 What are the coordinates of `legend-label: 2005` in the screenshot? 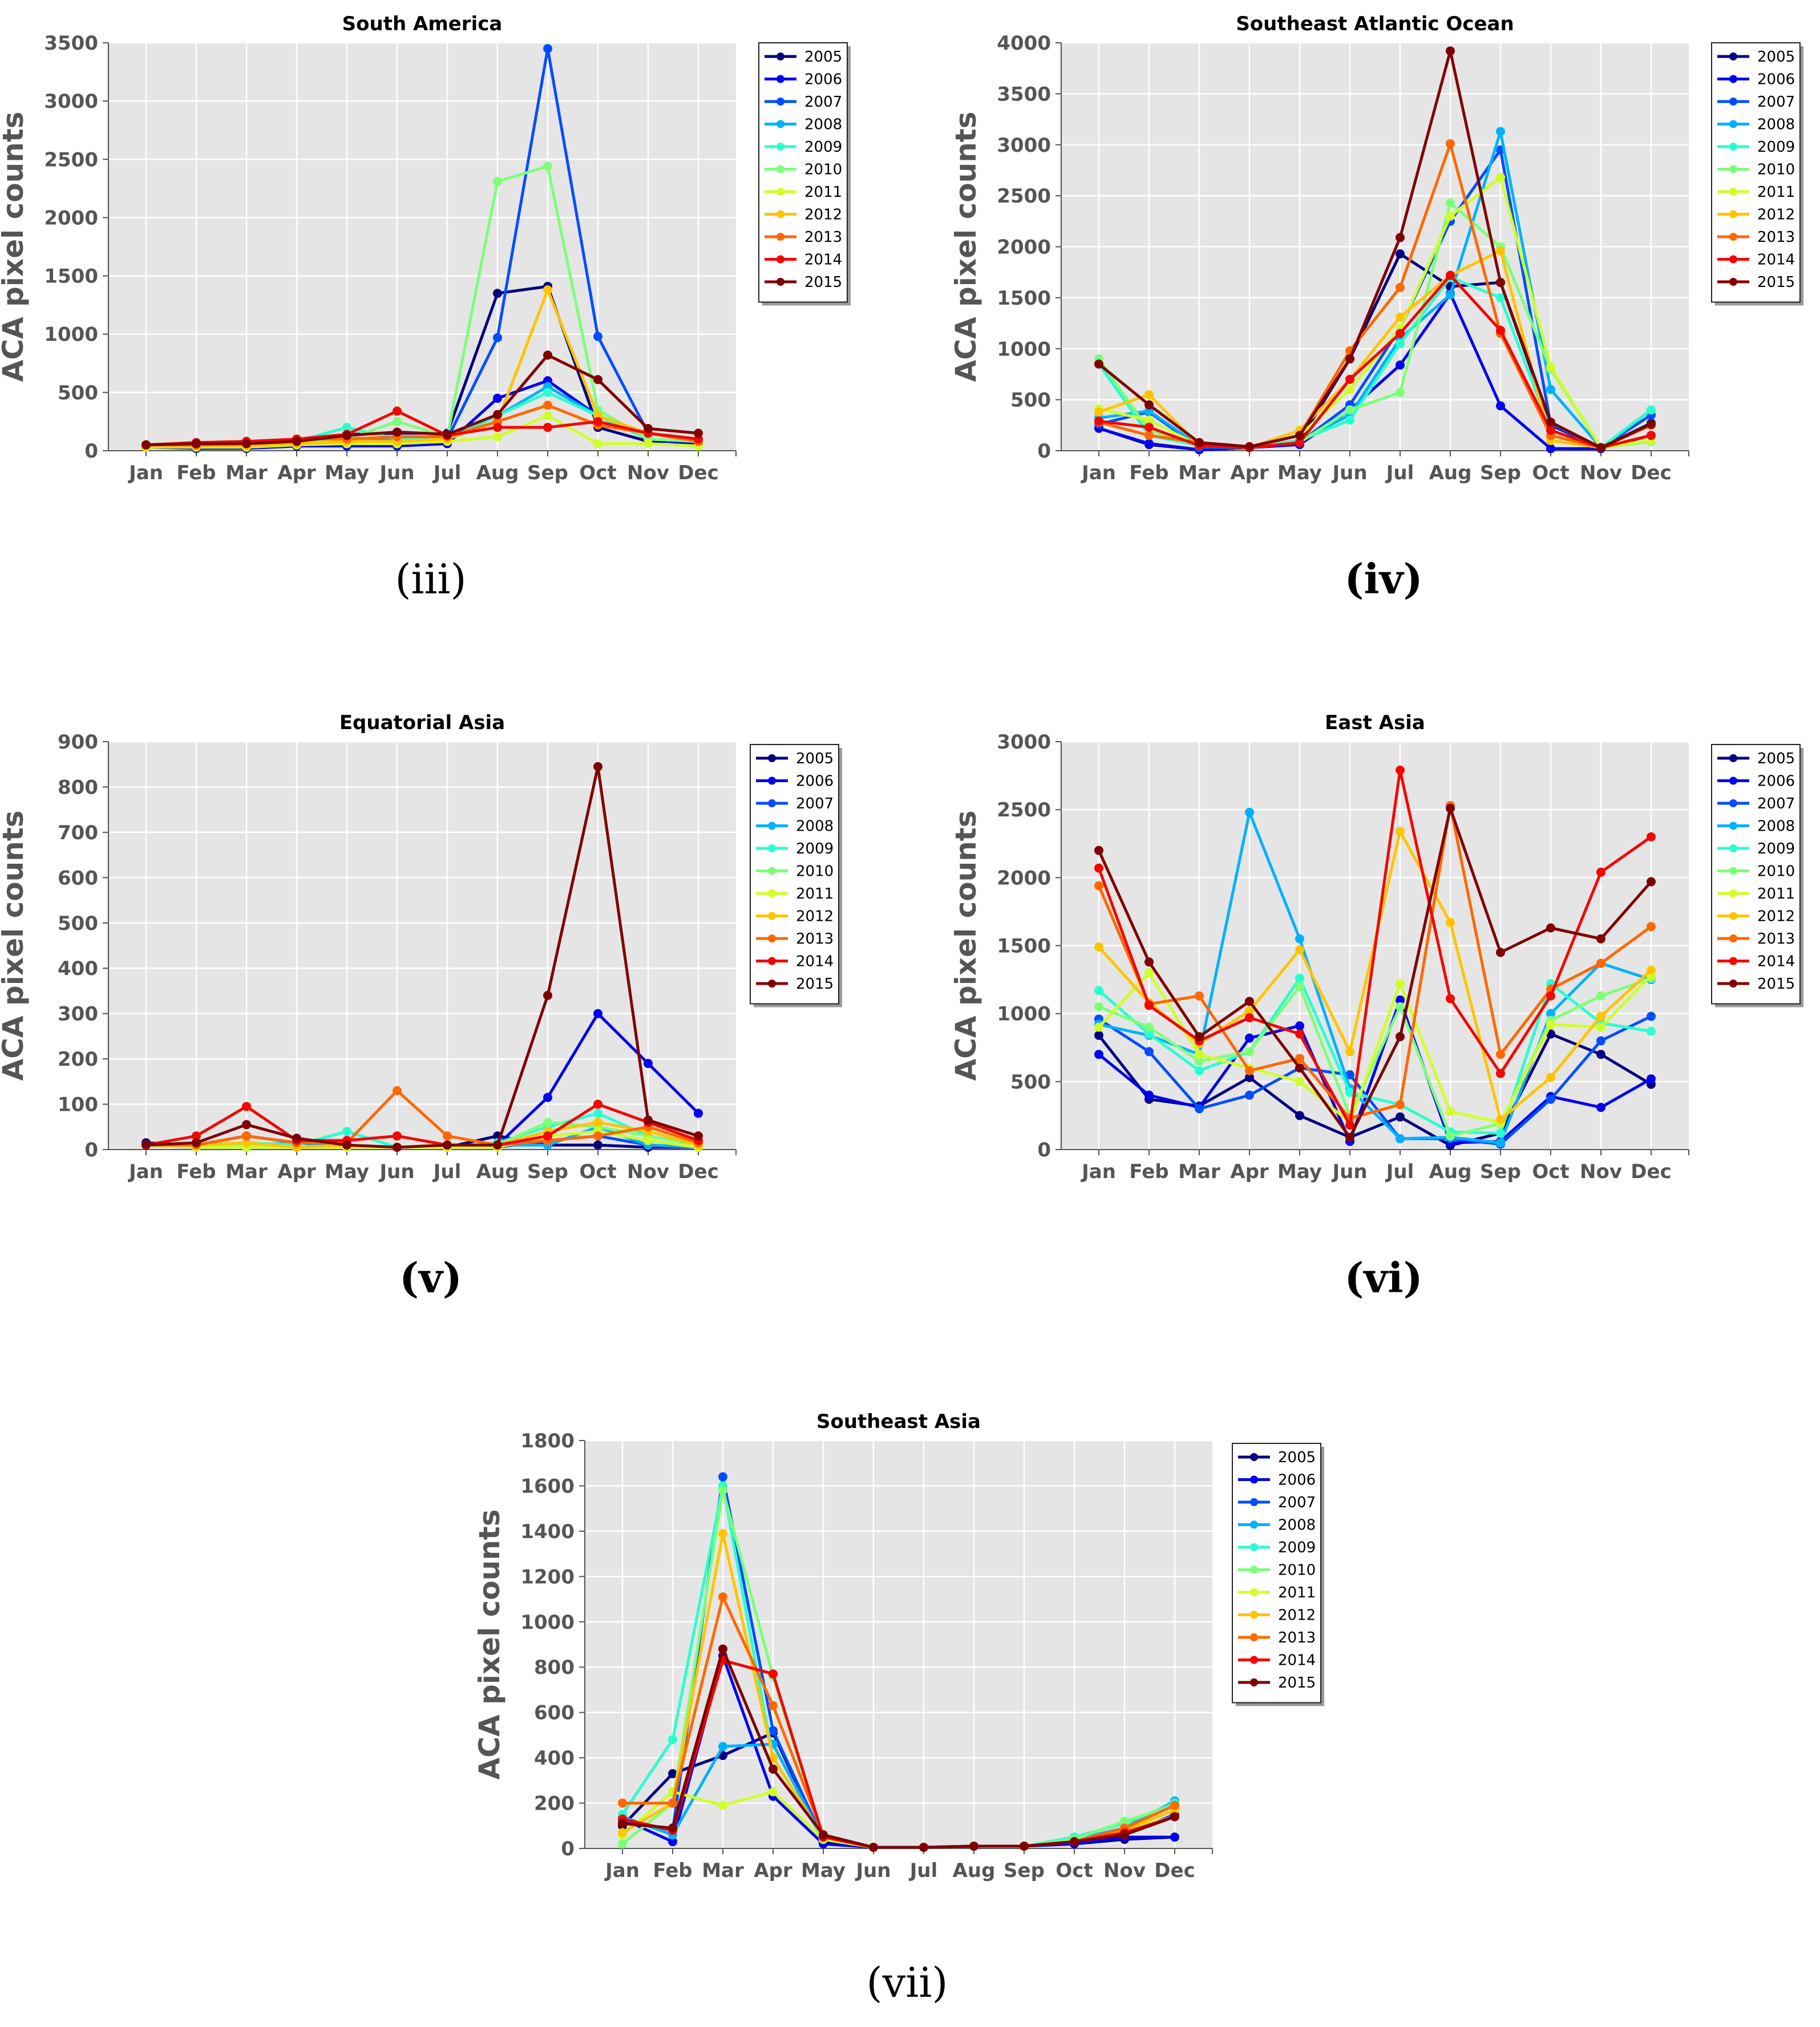 It's located at (815, 758).